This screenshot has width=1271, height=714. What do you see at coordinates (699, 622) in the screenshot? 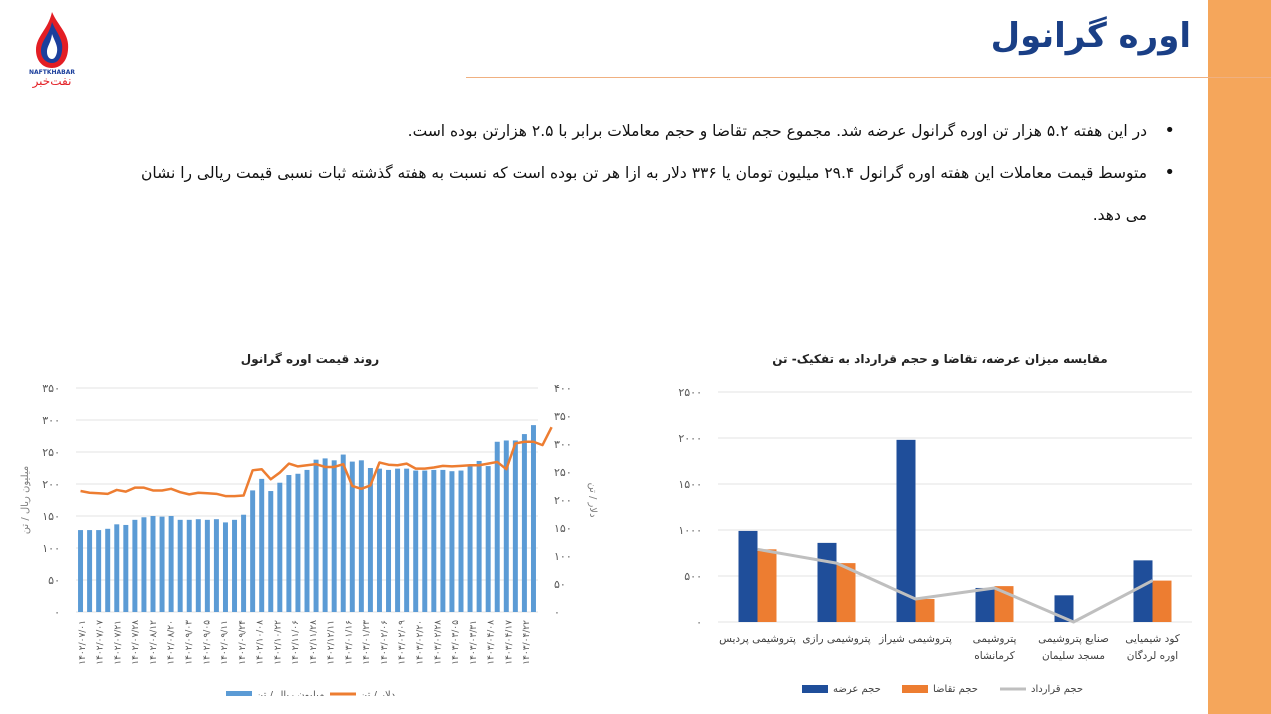
I see `y-tick-label: ۰` at bounding box center [699, 622].